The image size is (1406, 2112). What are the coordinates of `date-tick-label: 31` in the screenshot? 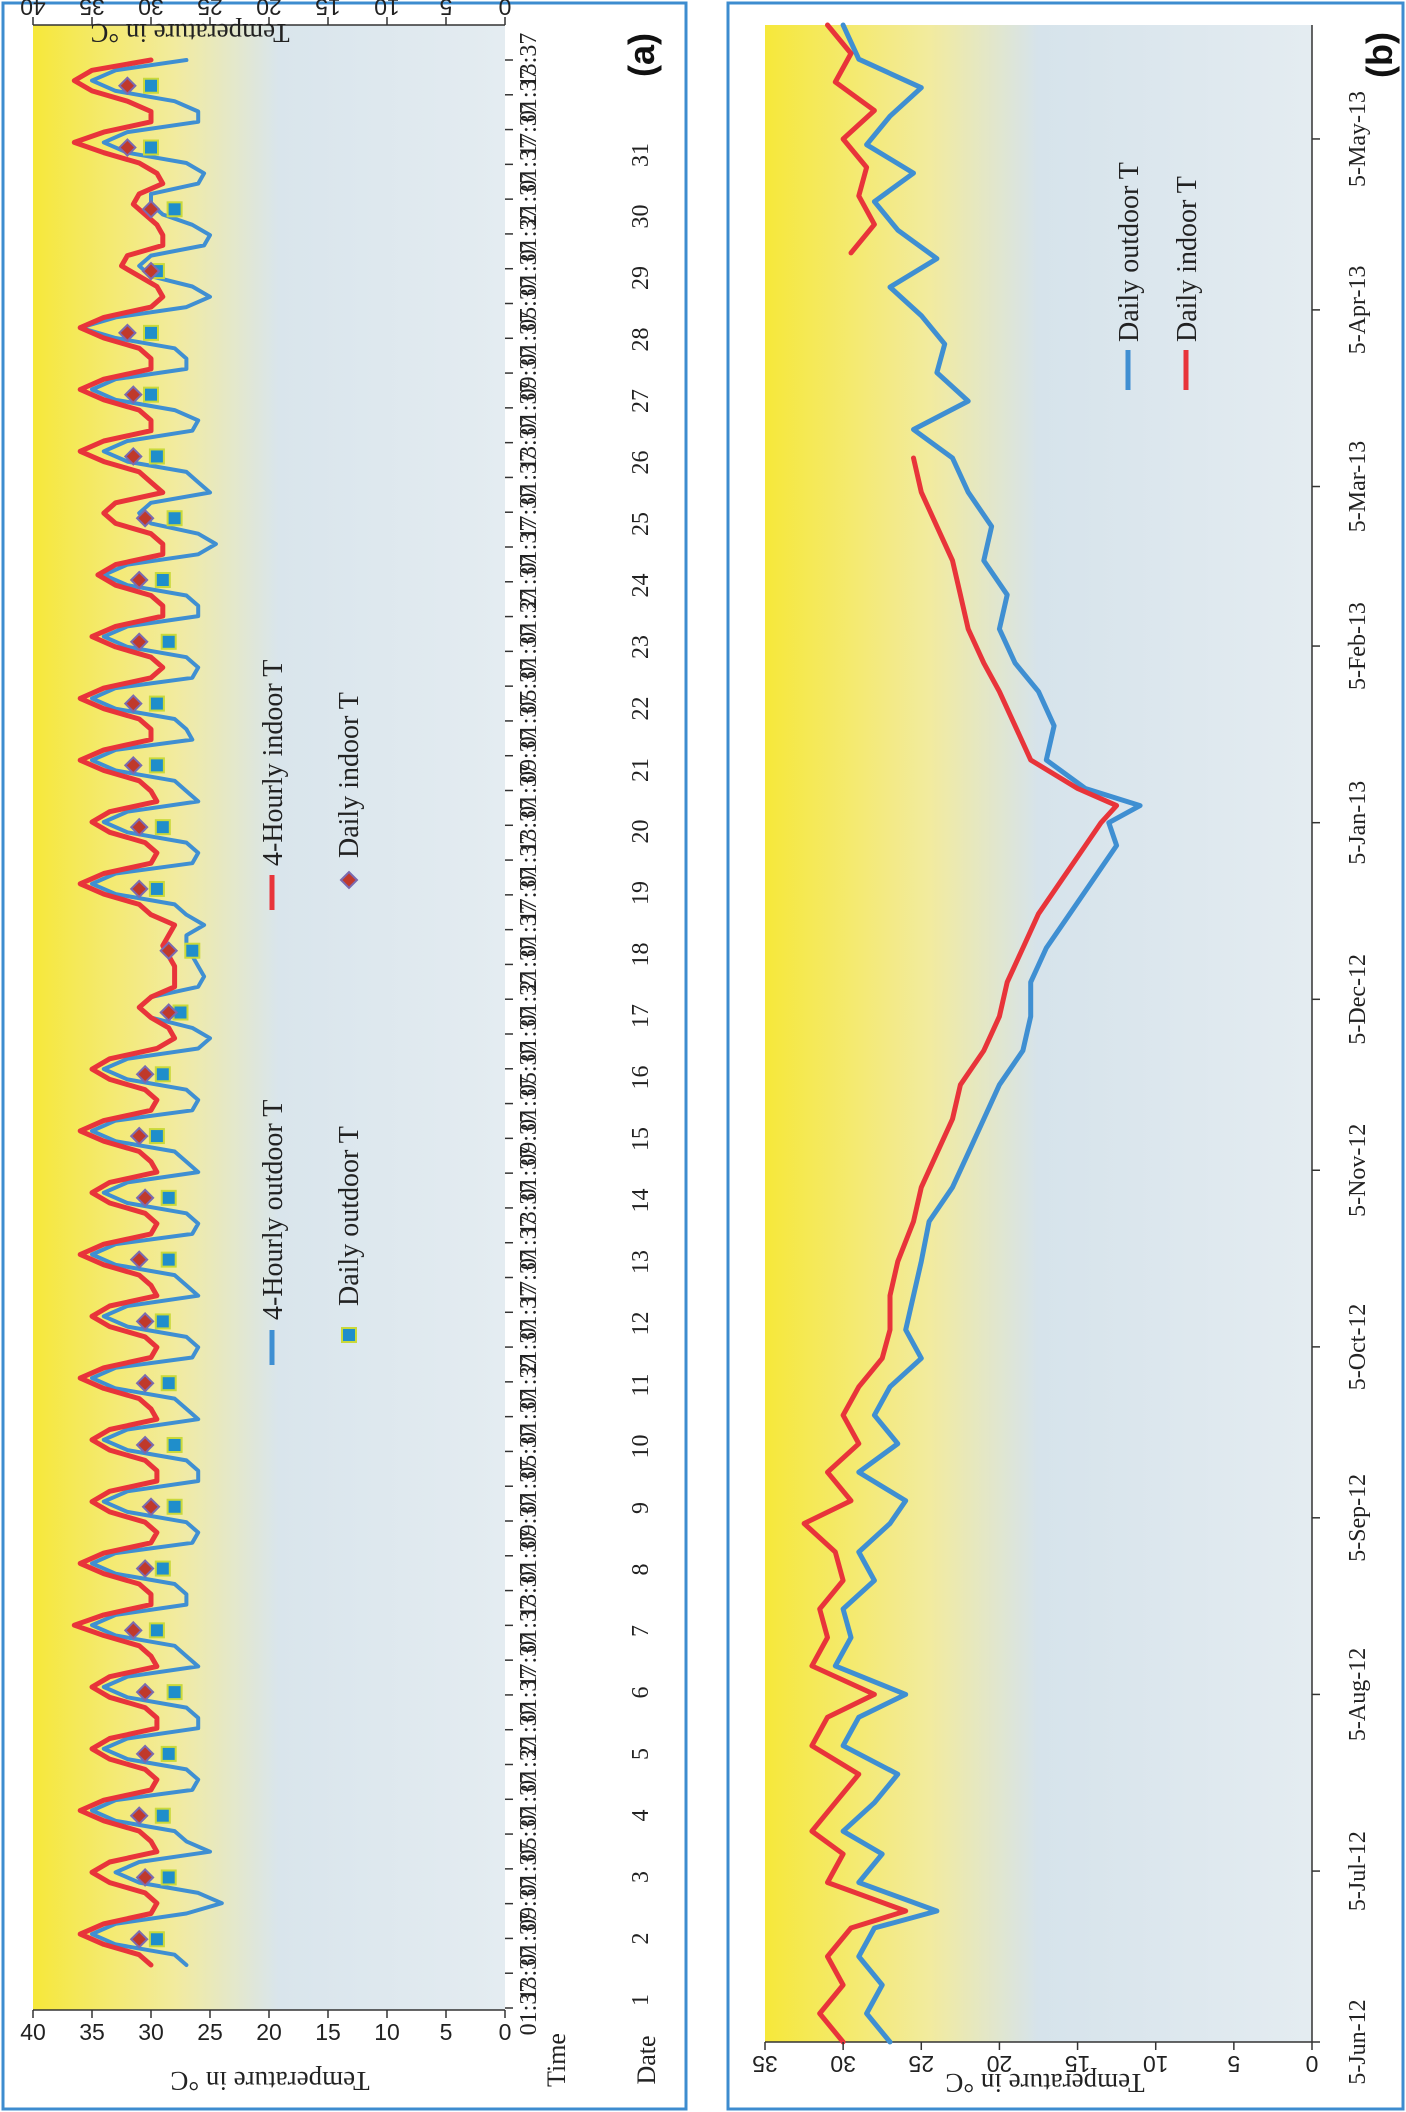 It's located at (641, 155).